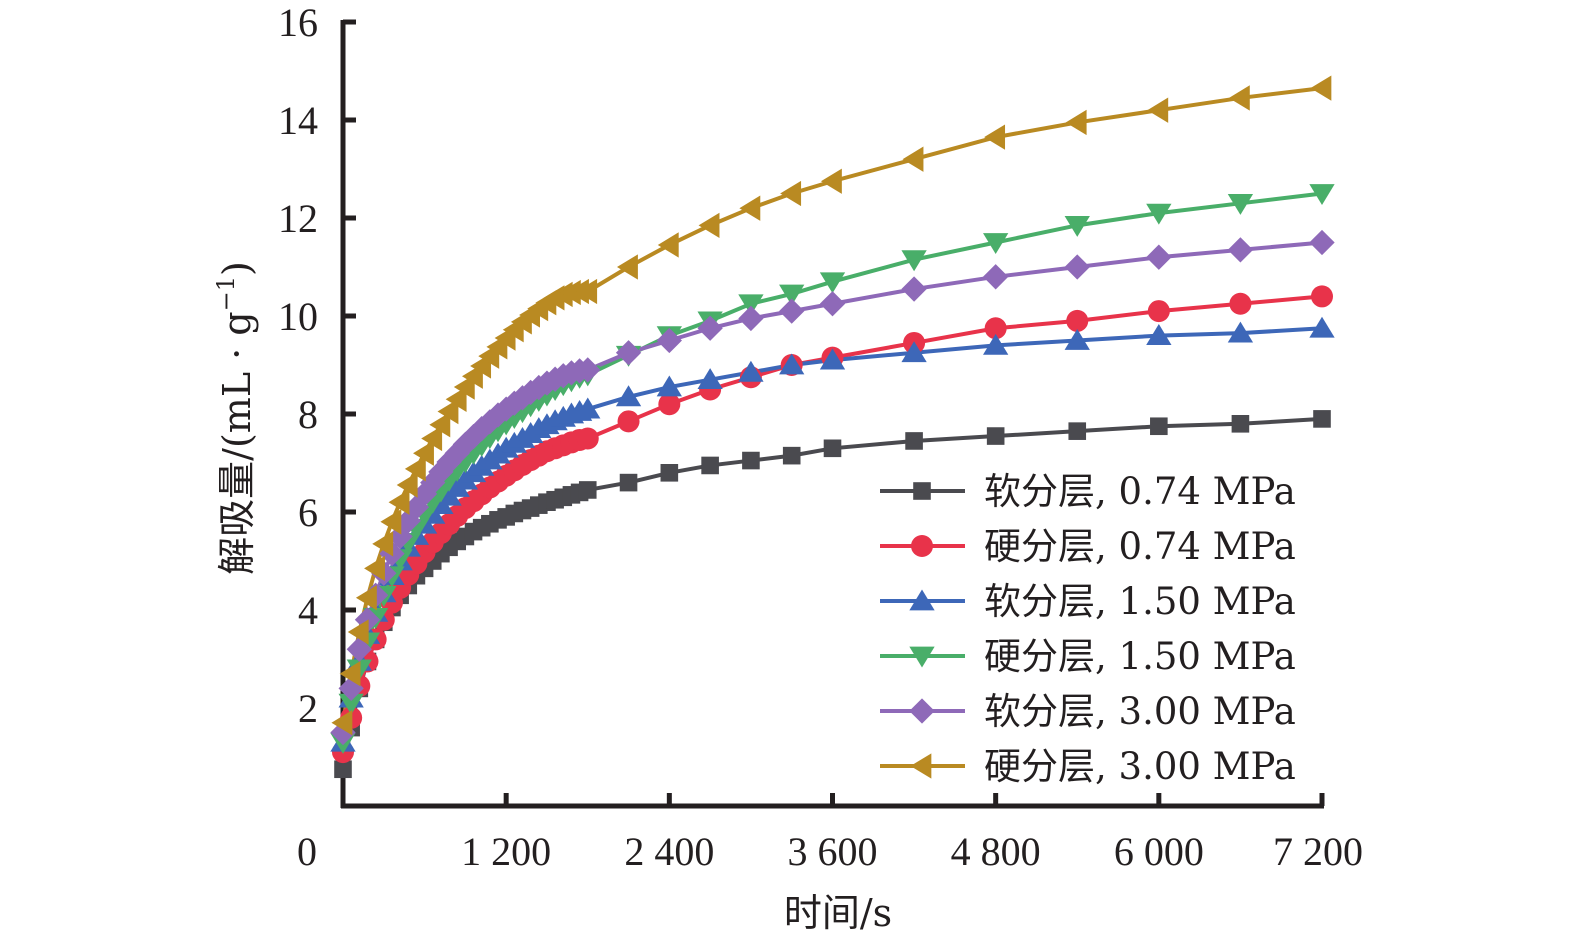  What do you see at coordinates (996, 851) in the screenshot?
I see `x-tick-label: 4 800` at bounding box center [996, 851].